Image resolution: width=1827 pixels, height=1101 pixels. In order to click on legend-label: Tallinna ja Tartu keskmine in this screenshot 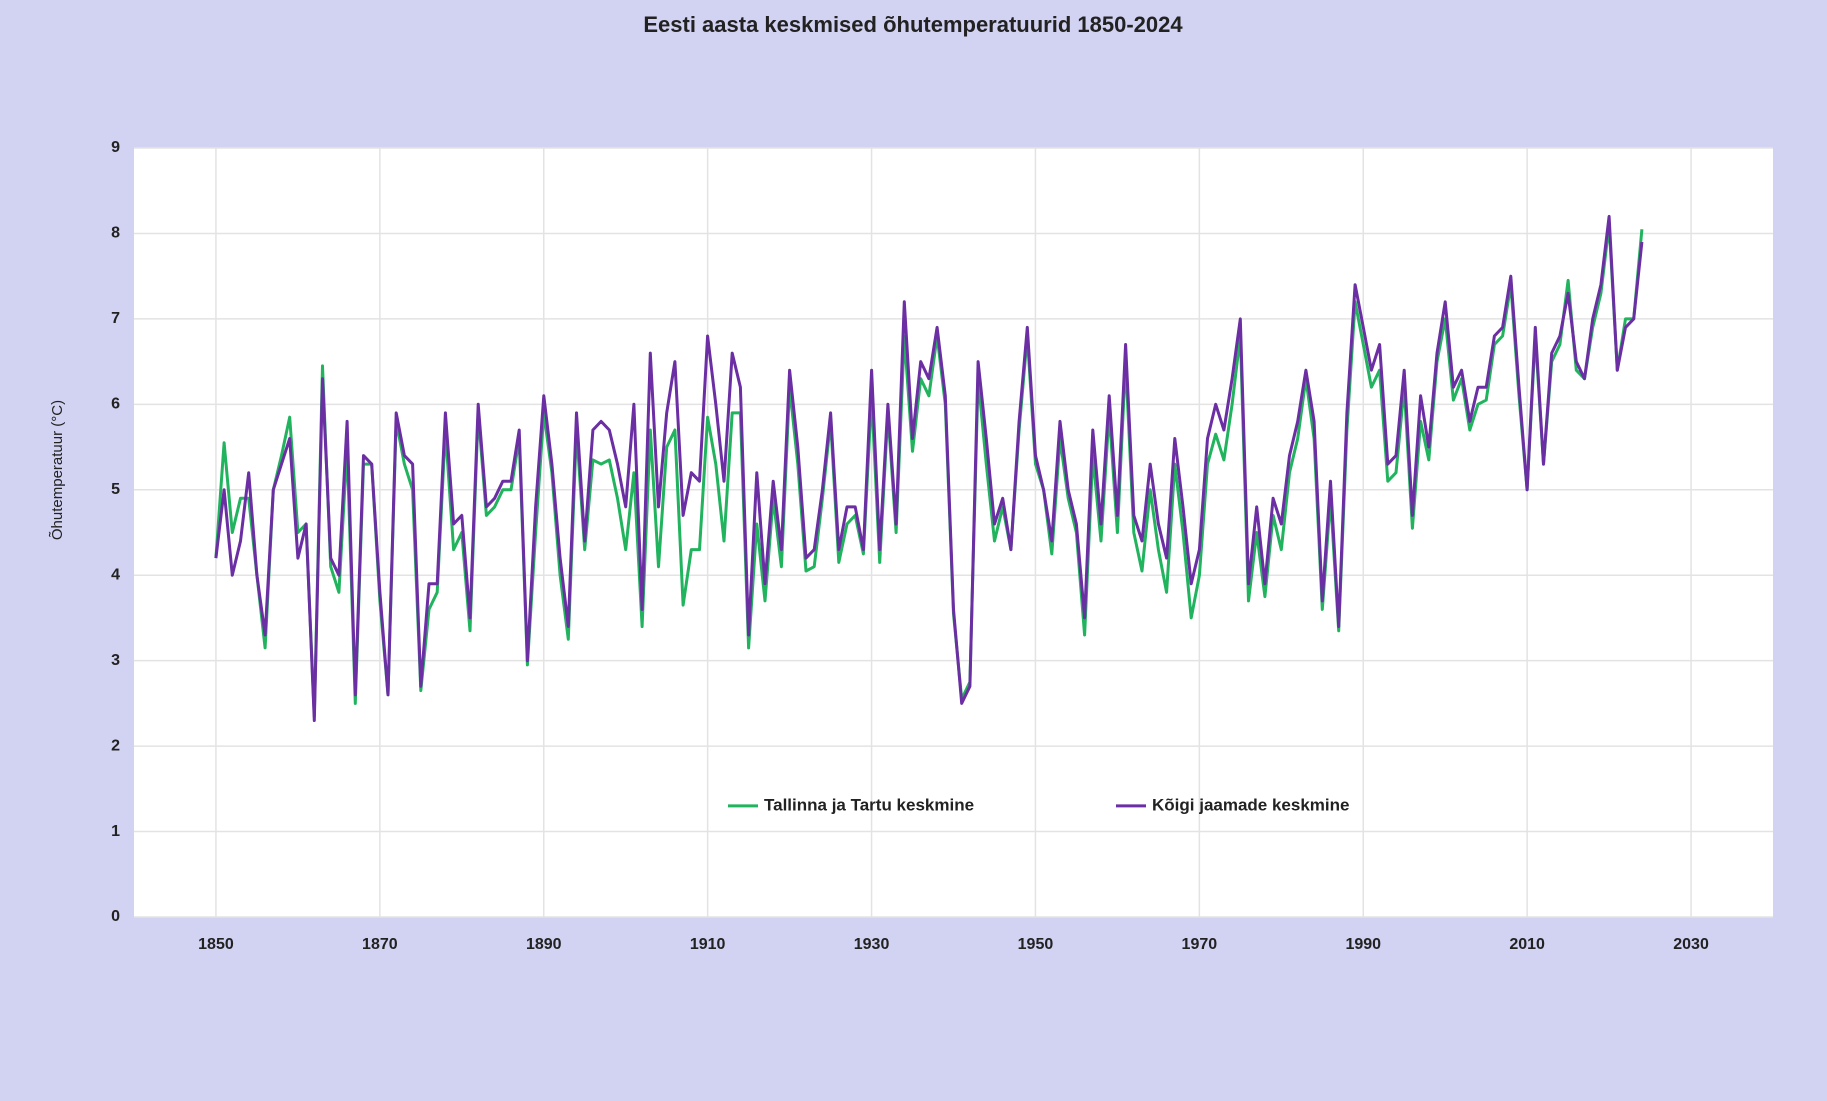, I will do `click(869, 804)`.